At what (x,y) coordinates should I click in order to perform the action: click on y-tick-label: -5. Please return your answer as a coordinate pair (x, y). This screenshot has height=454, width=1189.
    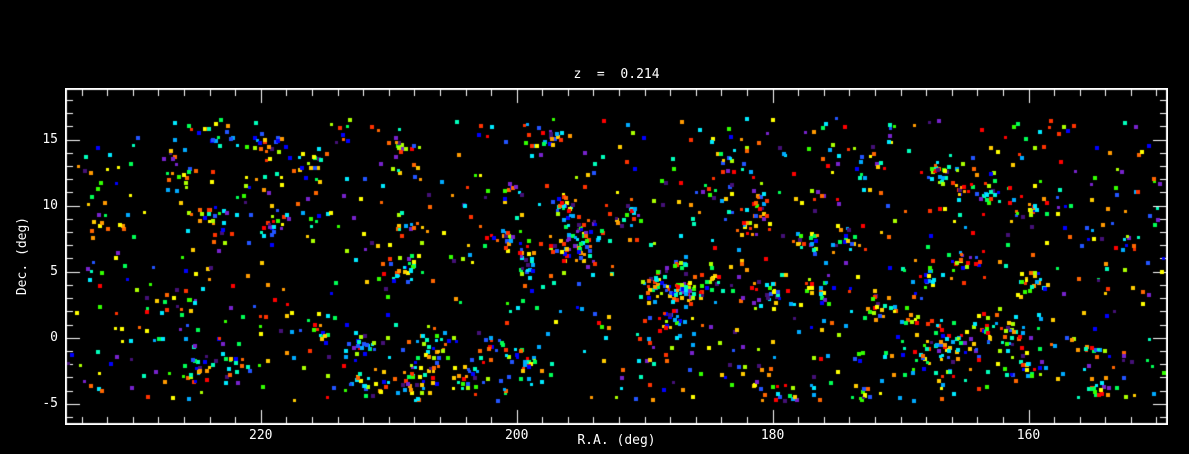
    Looking at the image, I should click on (50, 403).